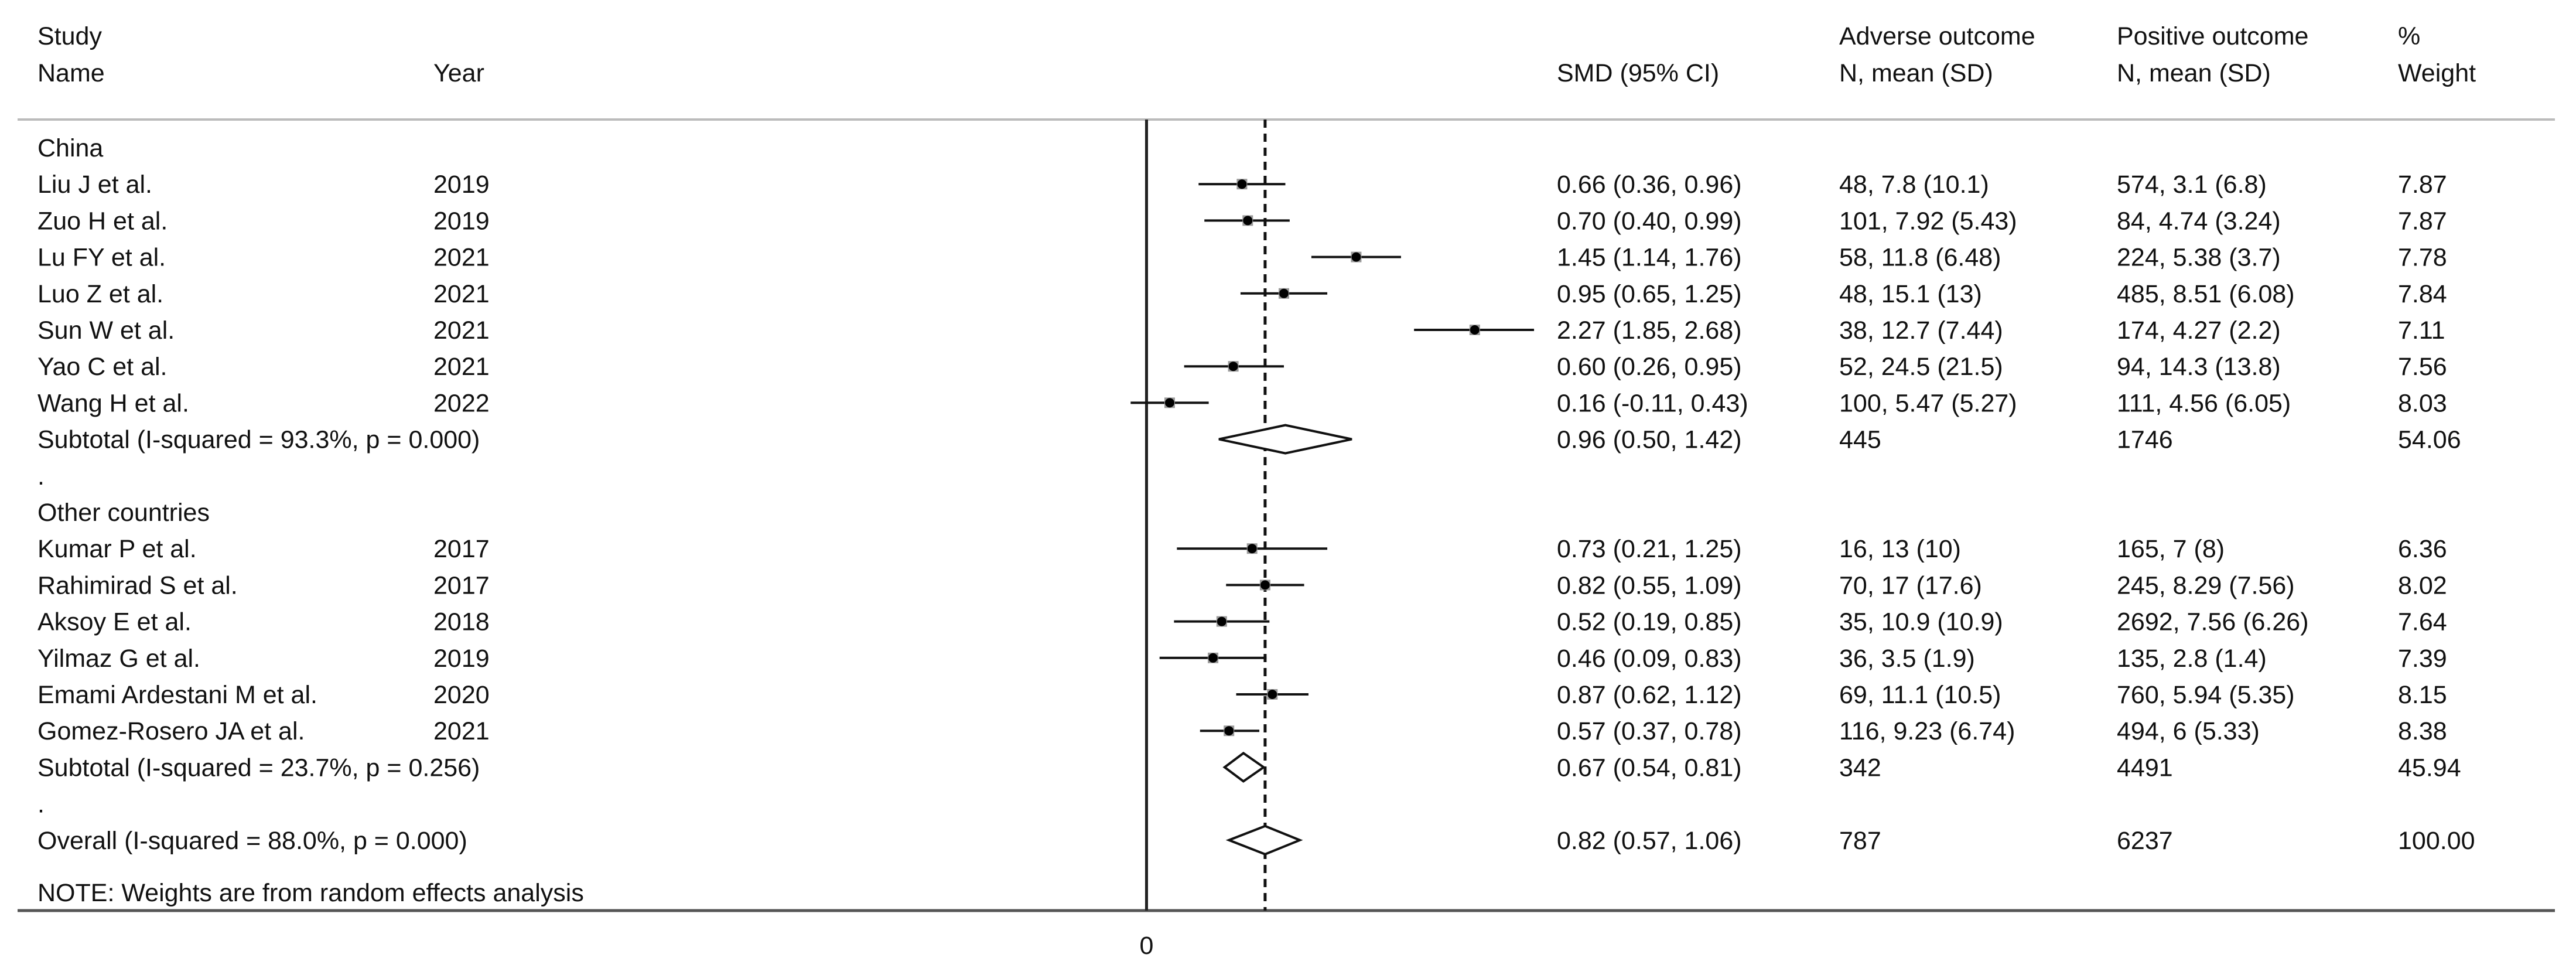 This screenshot has width=2576, height=968. Describe the element at coordinates (2192, 659) in the screenshot. I see `positive-outcome-value: 135, 2.8 (1.4)` at that location.